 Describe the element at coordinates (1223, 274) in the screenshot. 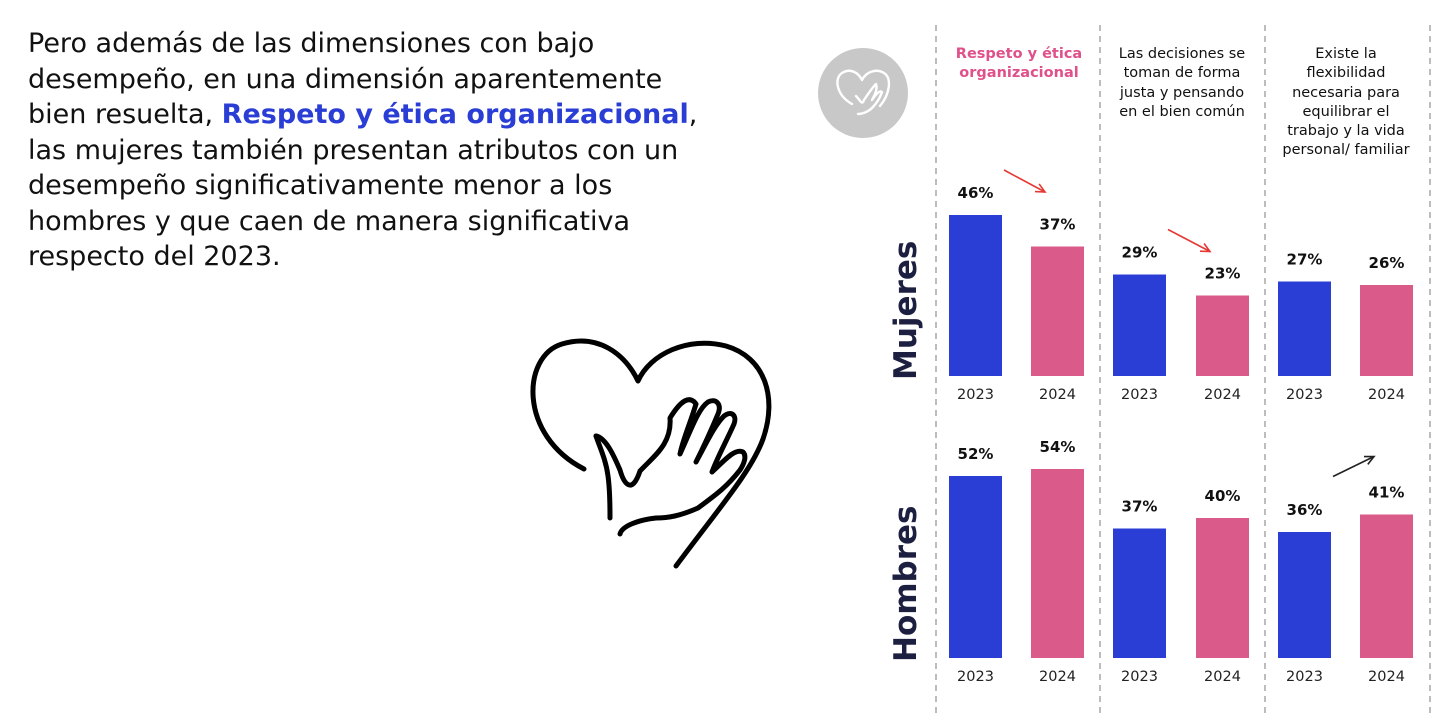

I see `value-label-mujeres-c1-2024: 23%` at that location.